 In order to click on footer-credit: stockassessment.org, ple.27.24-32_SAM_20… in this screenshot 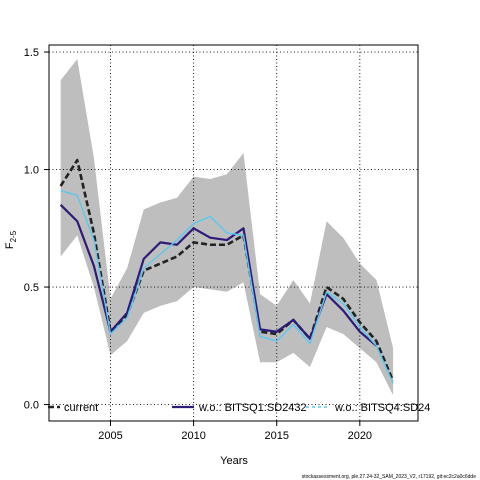, I will do `click(389, 477)`.